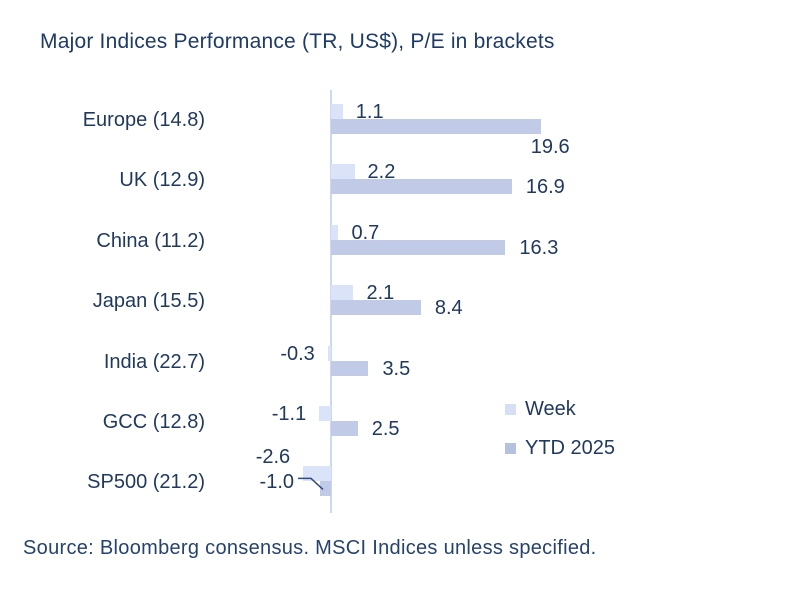 The image size is (800, 600). I want to click on category-label: UK (12.9), so click(162, 180).